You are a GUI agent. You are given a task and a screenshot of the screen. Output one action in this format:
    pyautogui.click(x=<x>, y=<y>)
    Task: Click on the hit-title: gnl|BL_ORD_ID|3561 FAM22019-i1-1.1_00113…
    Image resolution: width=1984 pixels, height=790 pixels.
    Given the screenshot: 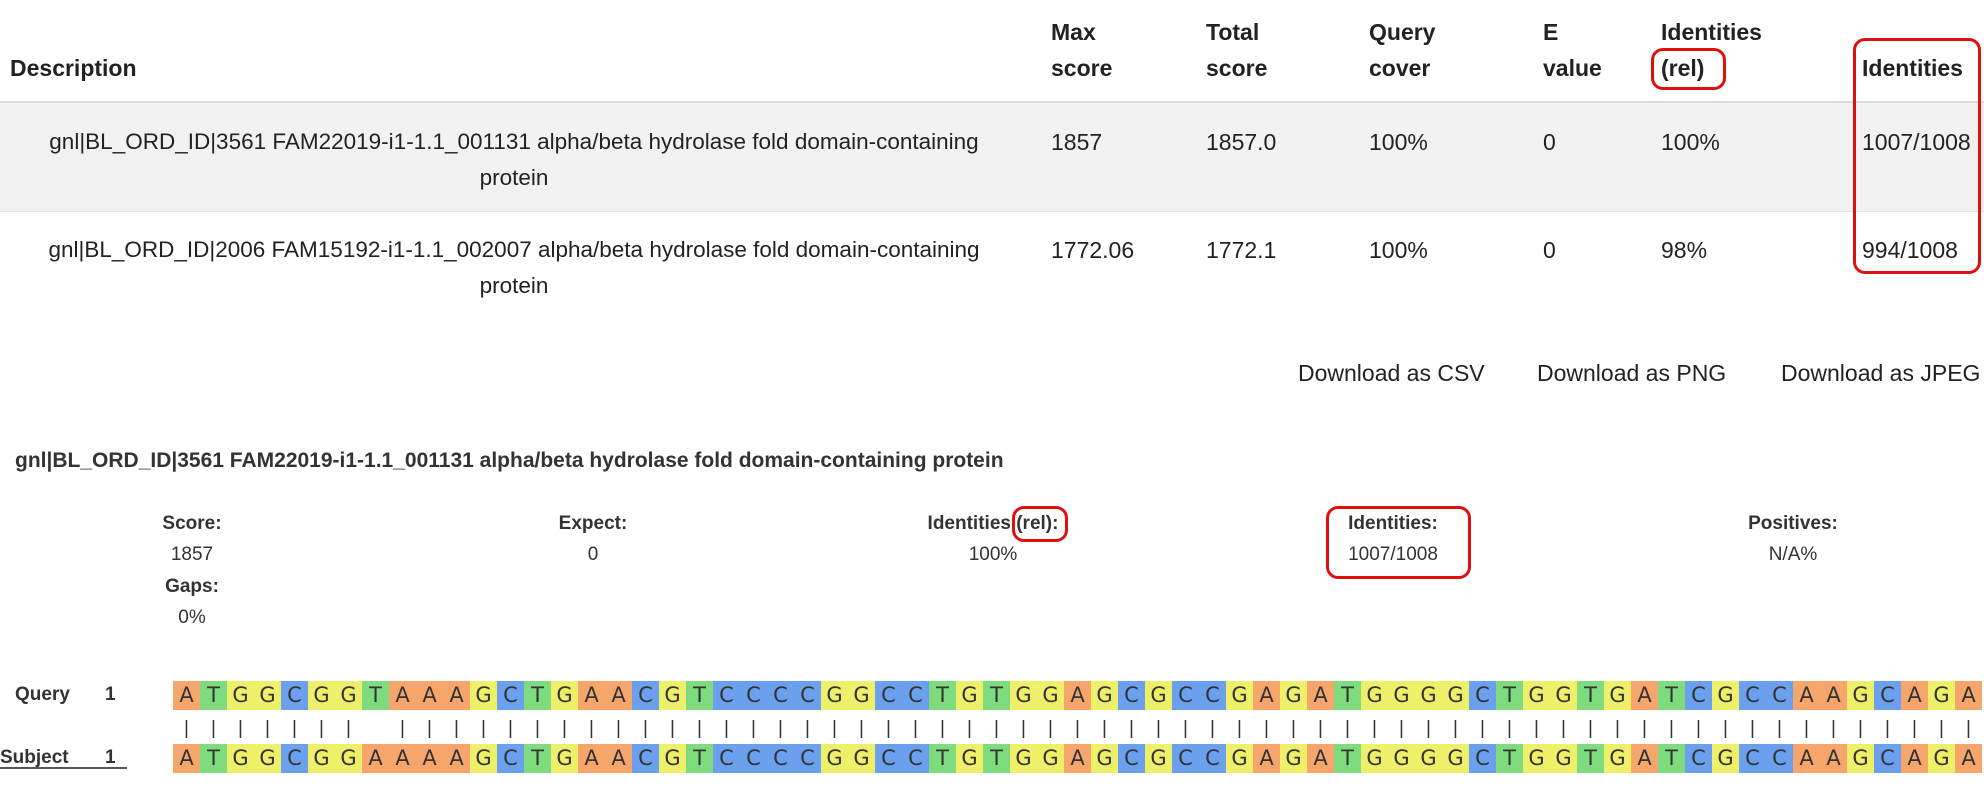 What is the action you would take?
    pyautogui.click(x=509, y=460)
    